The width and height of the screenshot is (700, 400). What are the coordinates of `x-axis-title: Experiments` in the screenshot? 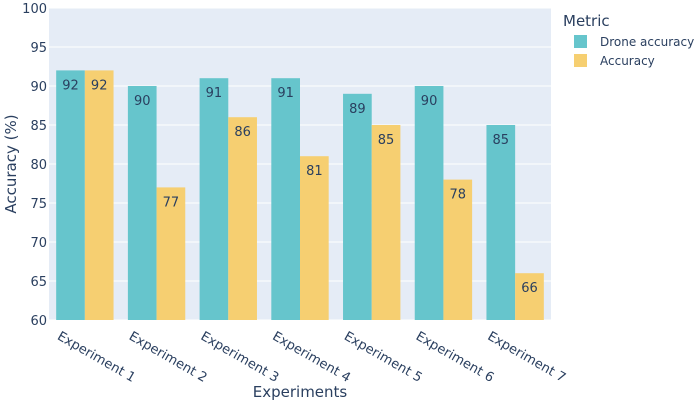 It's located at (300, 391).